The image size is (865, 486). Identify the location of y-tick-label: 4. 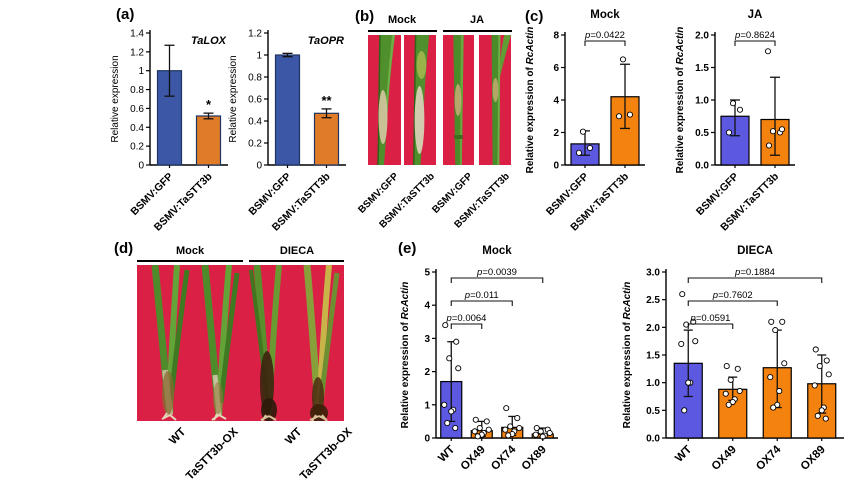
(556, 101).